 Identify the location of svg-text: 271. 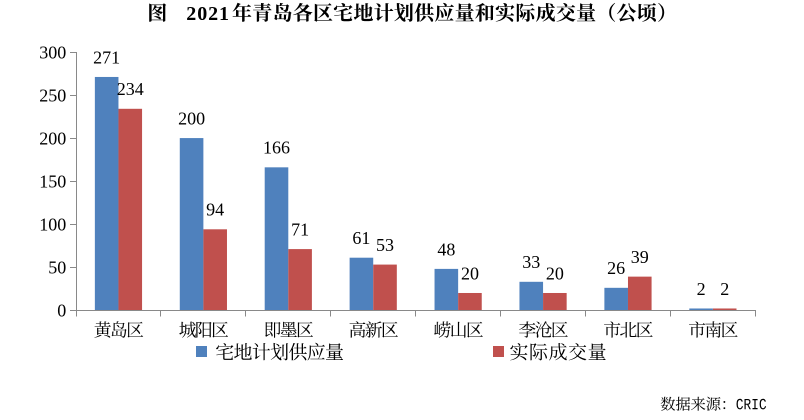
(106, 57).